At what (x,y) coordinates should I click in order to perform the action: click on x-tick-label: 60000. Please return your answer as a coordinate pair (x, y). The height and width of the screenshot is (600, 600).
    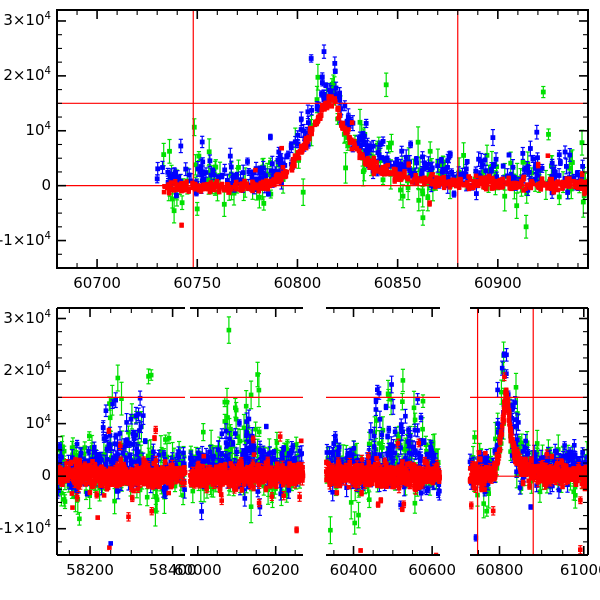
    Looking at the image, I should click on (197, 570).